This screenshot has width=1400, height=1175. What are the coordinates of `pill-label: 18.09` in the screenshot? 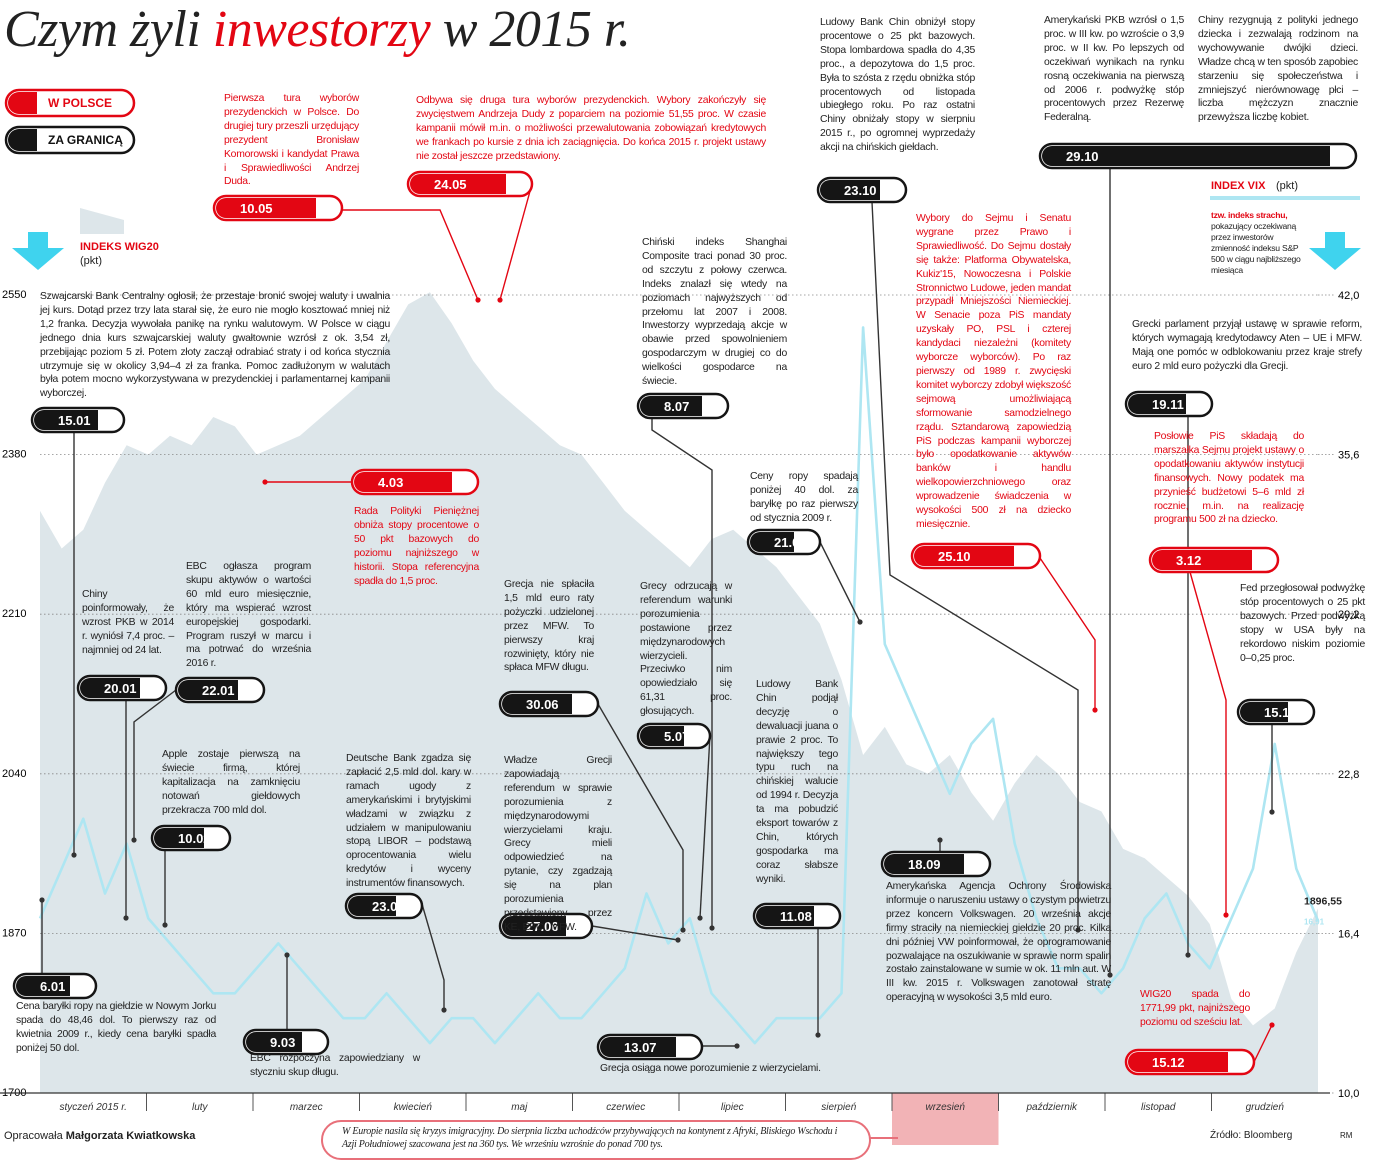 It's located at (924, 864).